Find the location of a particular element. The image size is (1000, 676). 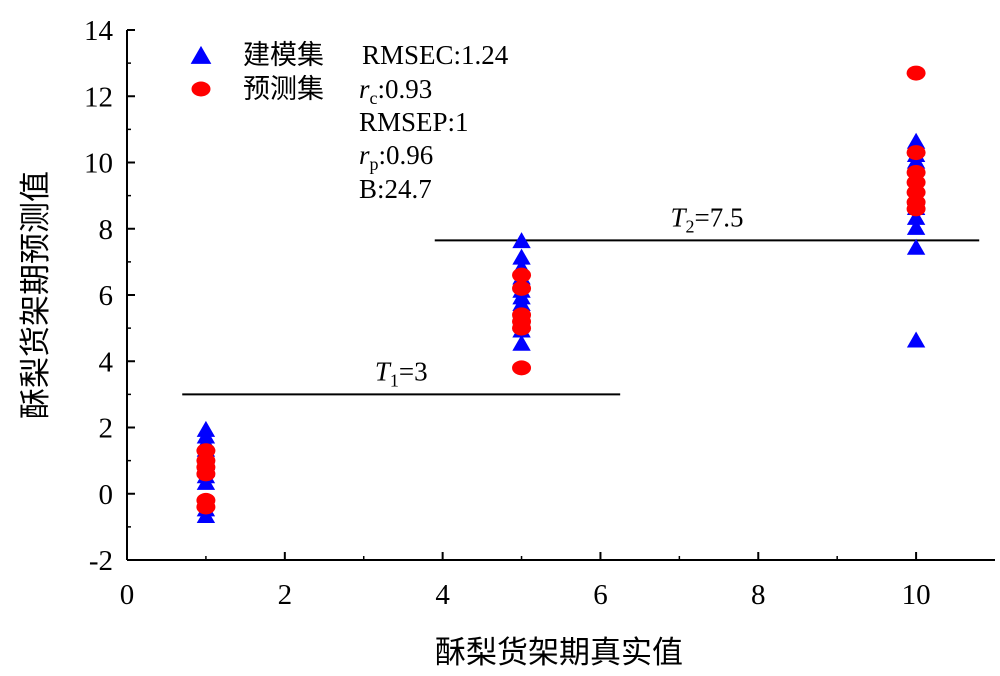

stat-line: RMSEP:1 is located at coordinates (414, 122).